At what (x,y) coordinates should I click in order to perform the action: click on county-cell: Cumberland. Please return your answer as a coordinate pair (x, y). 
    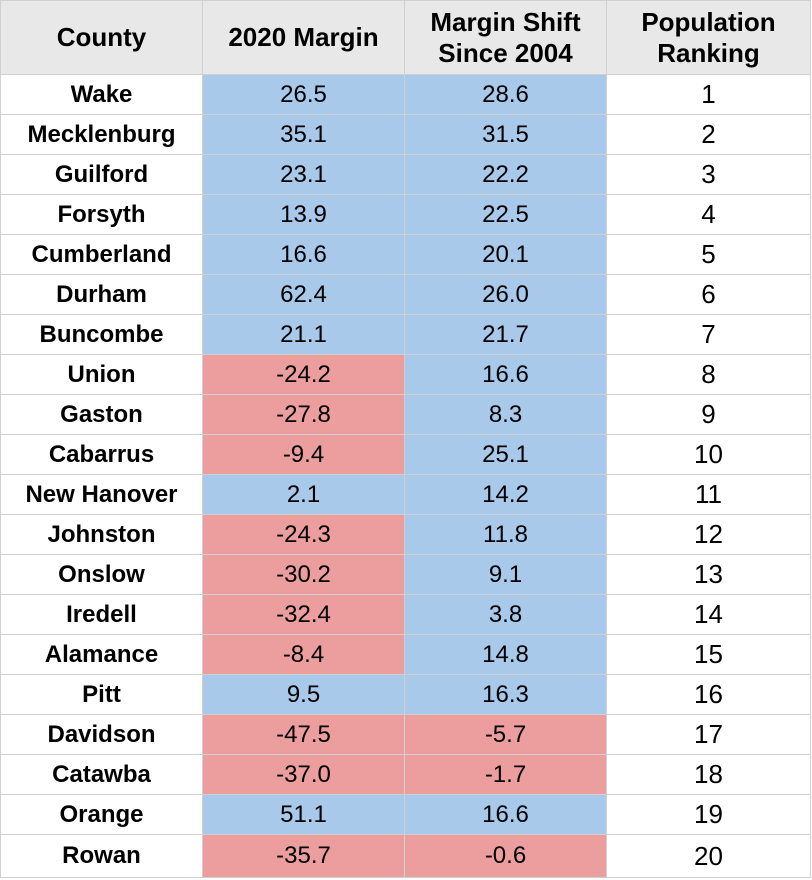
    Looking at the image, I should click on (101, 254).